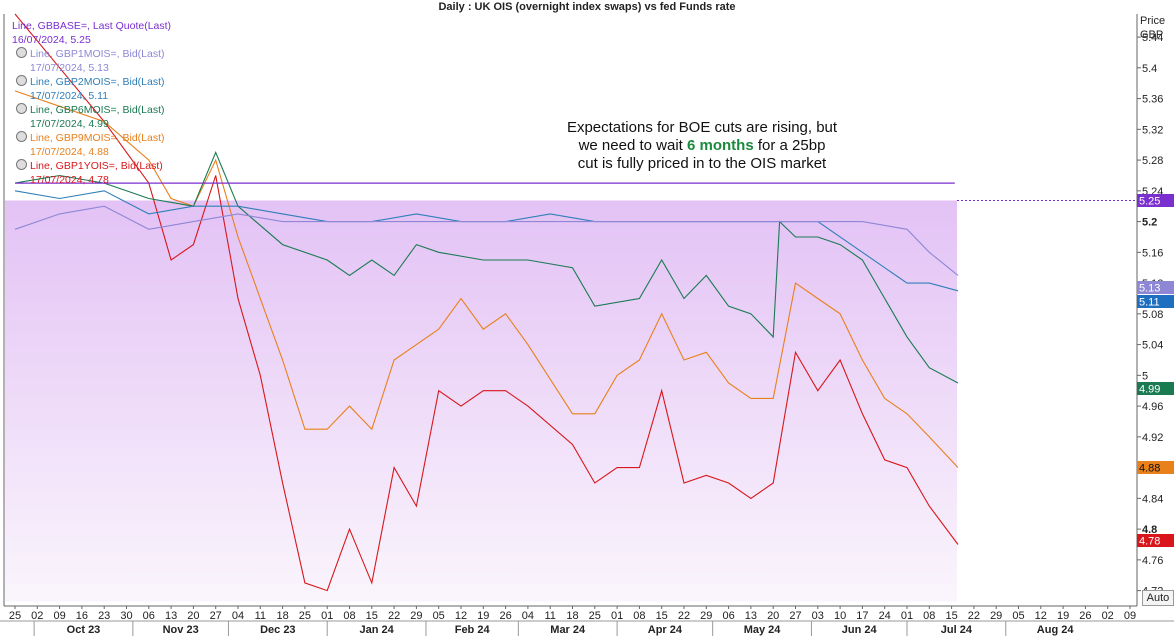 The image size is (1174, 636). Describe the element at coordinates (720, 145) in the screenshot. I see `annotation-highlight: 6 months` at that location.